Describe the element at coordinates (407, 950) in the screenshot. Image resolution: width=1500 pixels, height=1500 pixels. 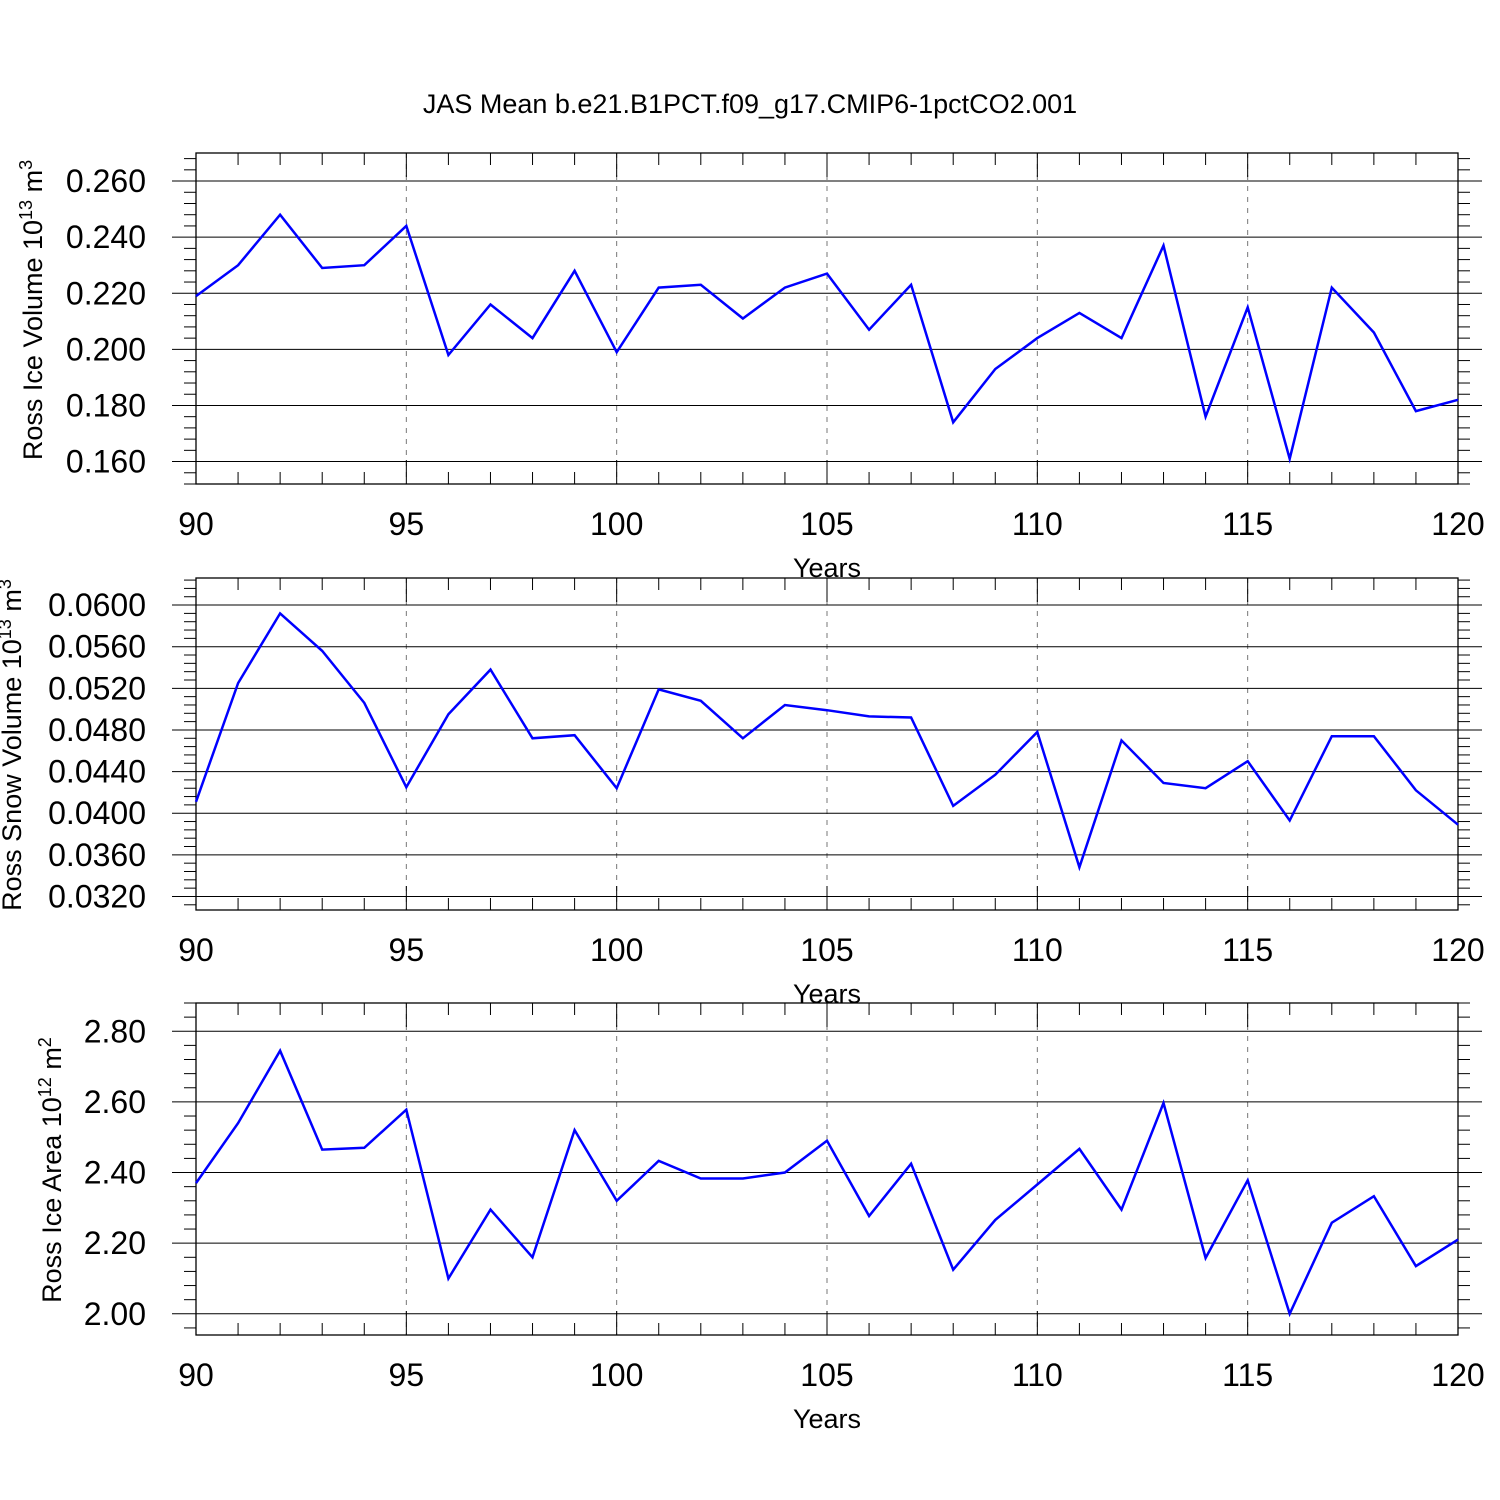
I see `snow-volume-xtick-label-1: 95` at that location.